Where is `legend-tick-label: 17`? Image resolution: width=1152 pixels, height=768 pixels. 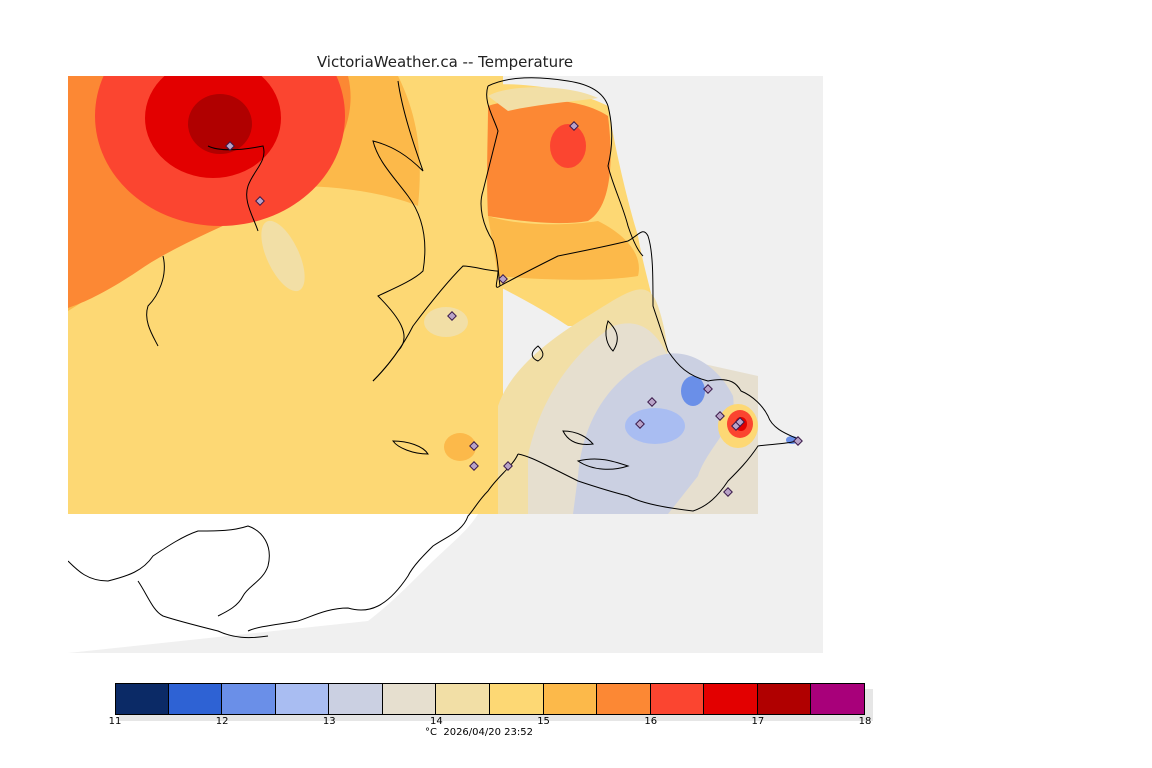 legend-tick-label: 17 is located at coordinates (758, 721).